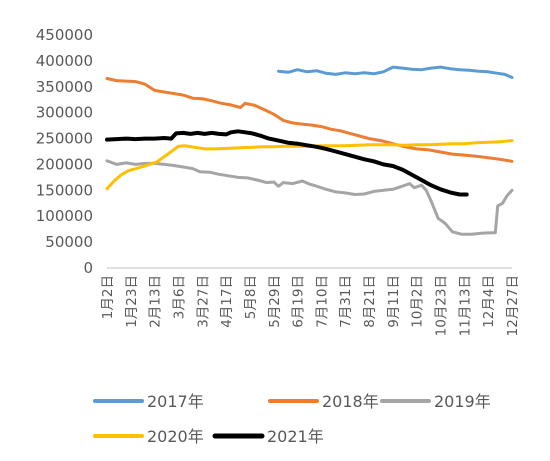 The height and width of the screenshot is (461, 550). What do you see at coordinates (64, 61) in the screenshot?
I see `y-tick-label: 400000` at bounding box center [64, 61].